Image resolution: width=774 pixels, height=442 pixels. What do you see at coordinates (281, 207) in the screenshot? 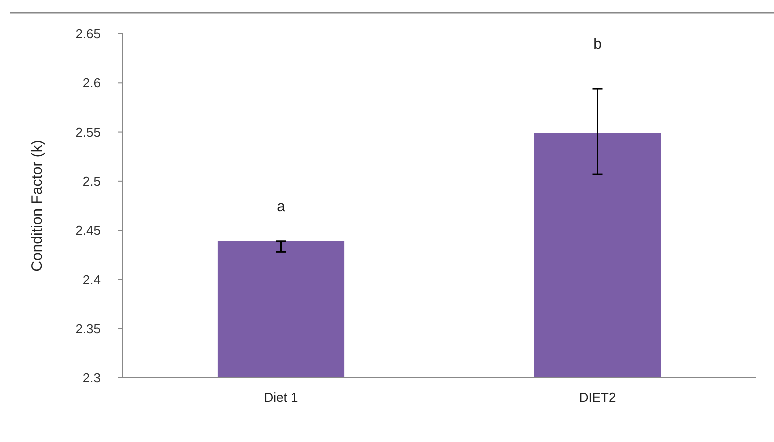
I see `annotation: a` at bounding box center [281, 207].